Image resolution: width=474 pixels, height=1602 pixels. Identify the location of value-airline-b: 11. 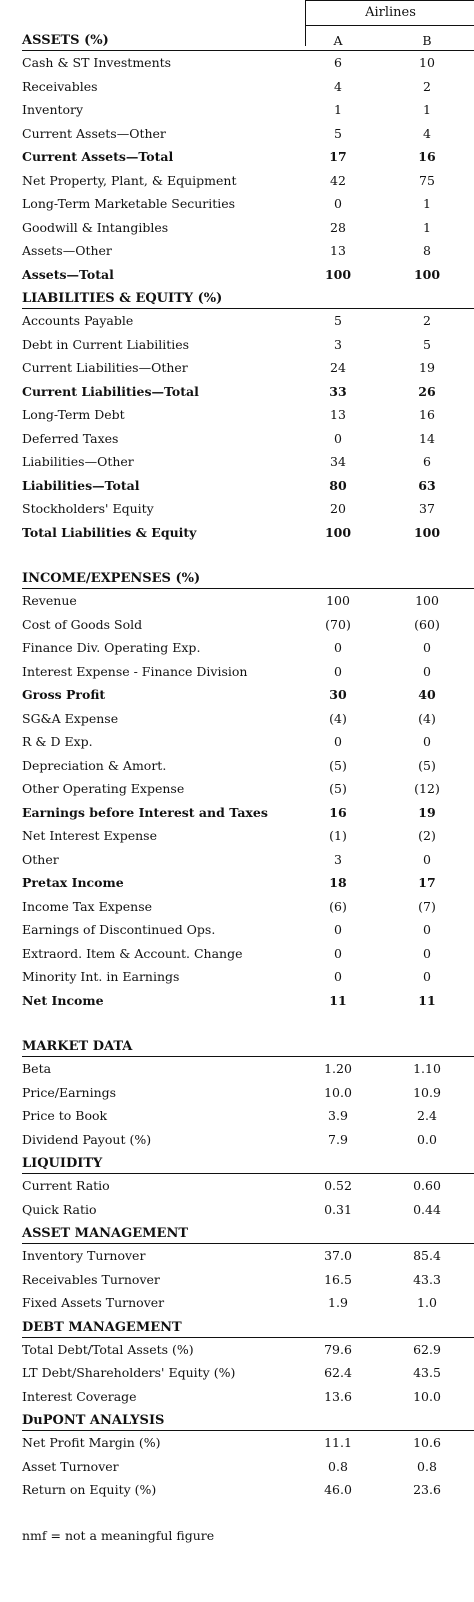
(427, 1000).